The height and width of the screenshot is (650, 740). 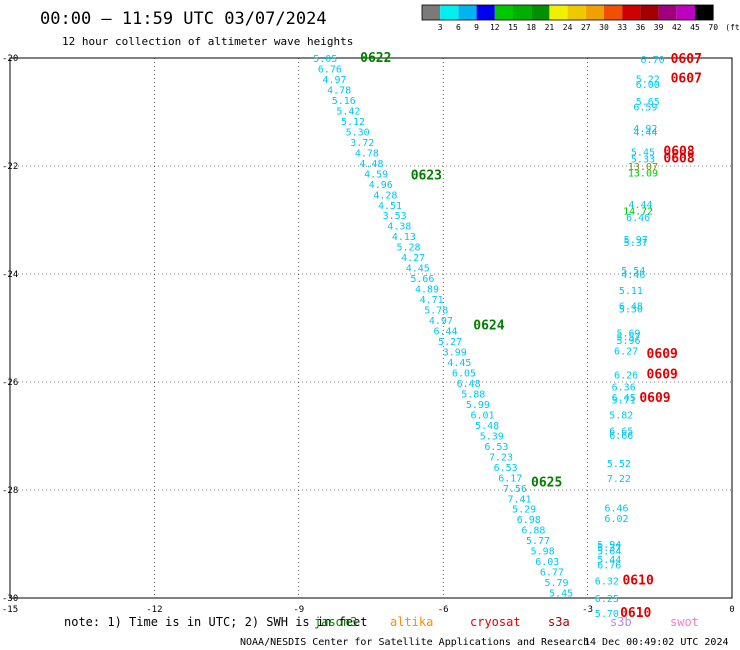 I want to click on data-value-label: 5.78, so click(x=436, y=311).